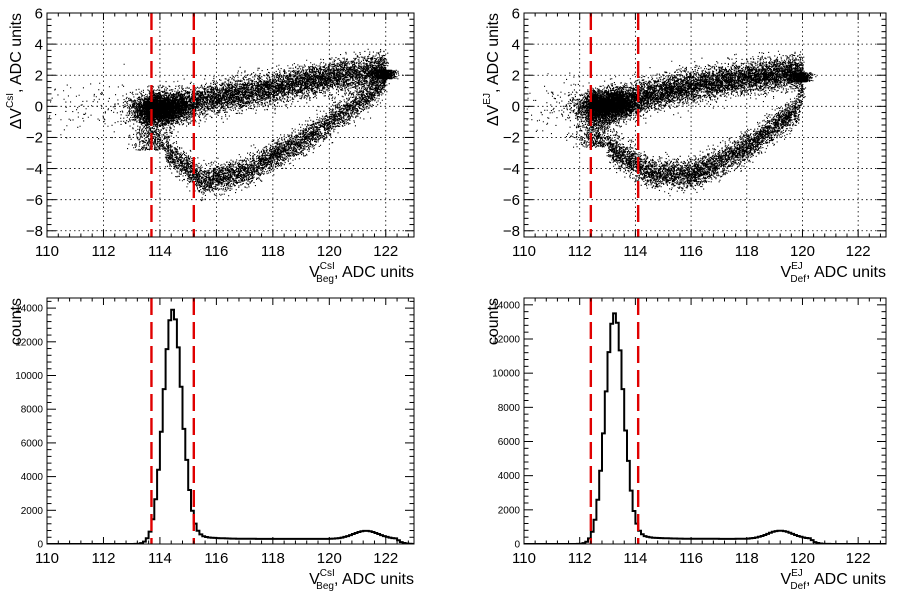 The width and height of the screenshot is (902, 591). I want to click on y-axis-title: ΔVEJ, ADC units, so click(492, 69).